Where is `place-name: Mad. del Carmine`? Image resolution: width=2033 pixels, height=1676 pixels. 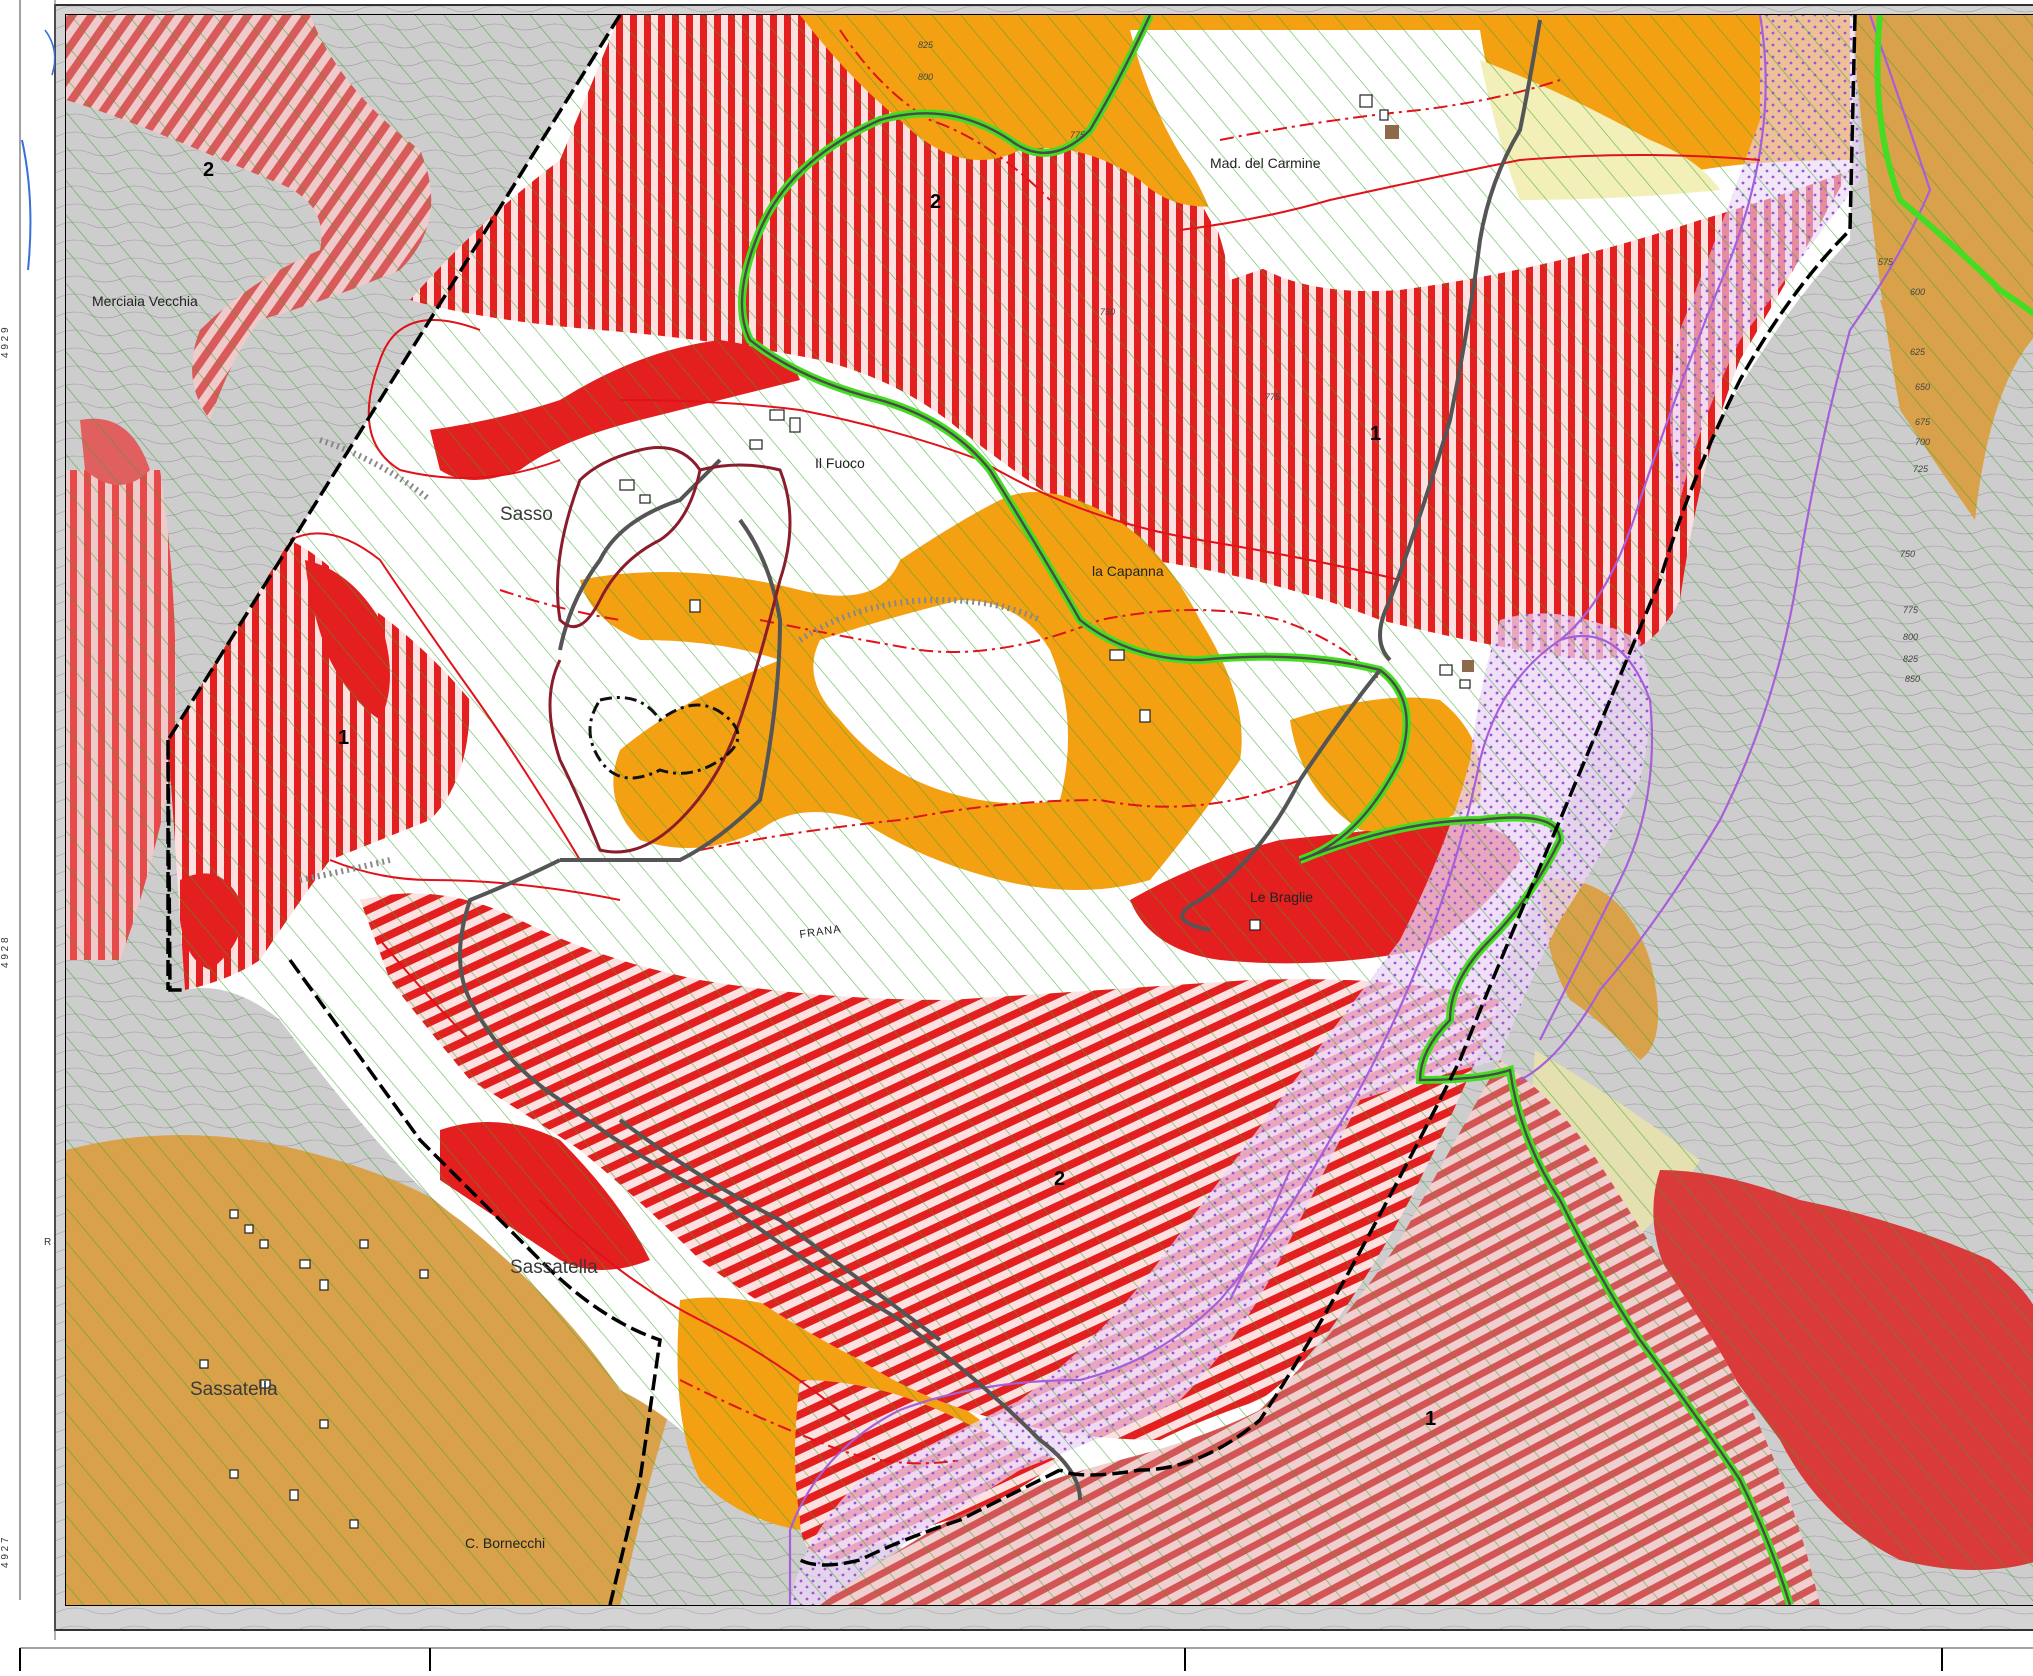
place-name: Mad. del Carmine is located at coordinates (1265, 163).